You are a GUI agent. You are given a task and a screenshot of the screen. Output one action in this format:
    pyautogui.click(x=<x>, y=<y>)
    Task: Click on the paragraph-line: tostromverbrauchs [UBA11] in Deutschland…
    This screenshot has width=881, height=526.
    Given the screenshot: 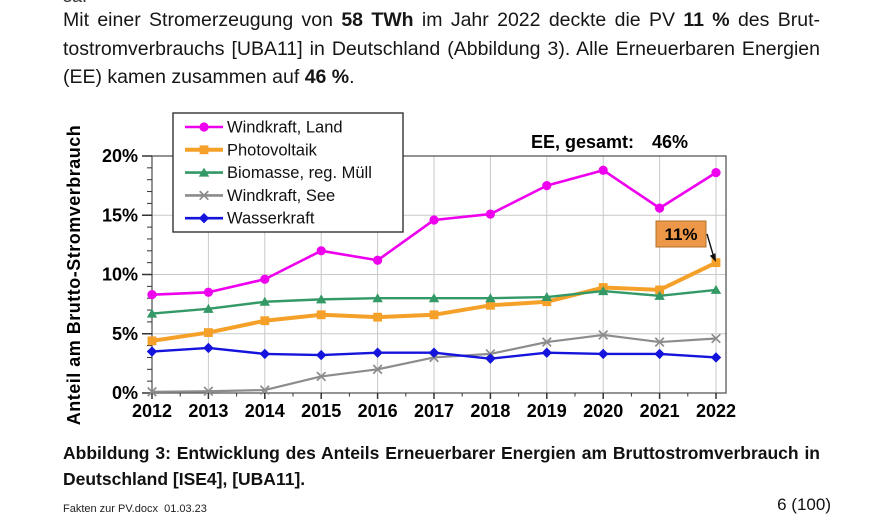 What is the action you would take?
    pyautogui.click(x=441, y=48)
    